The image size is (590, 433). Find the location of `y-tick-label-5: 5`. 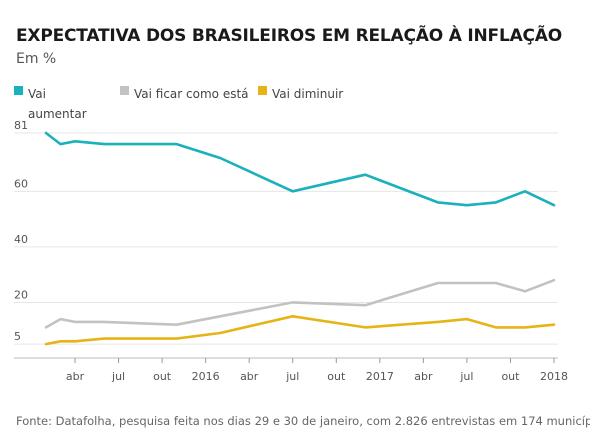

y-tick-label-5: 5 is located at coordinates (17, 336).